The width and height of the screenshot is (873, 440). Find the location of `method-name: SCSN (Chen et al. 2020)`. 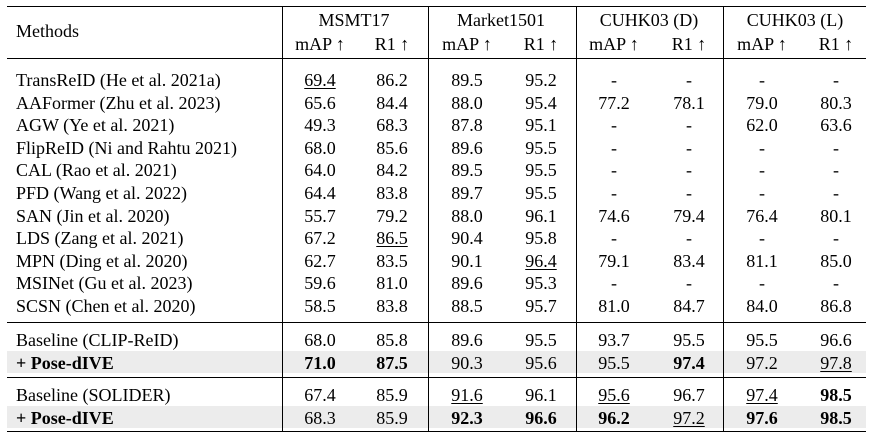

method-name: SCSN (Chen et al. 2020) is located at coordinates (106, 306).